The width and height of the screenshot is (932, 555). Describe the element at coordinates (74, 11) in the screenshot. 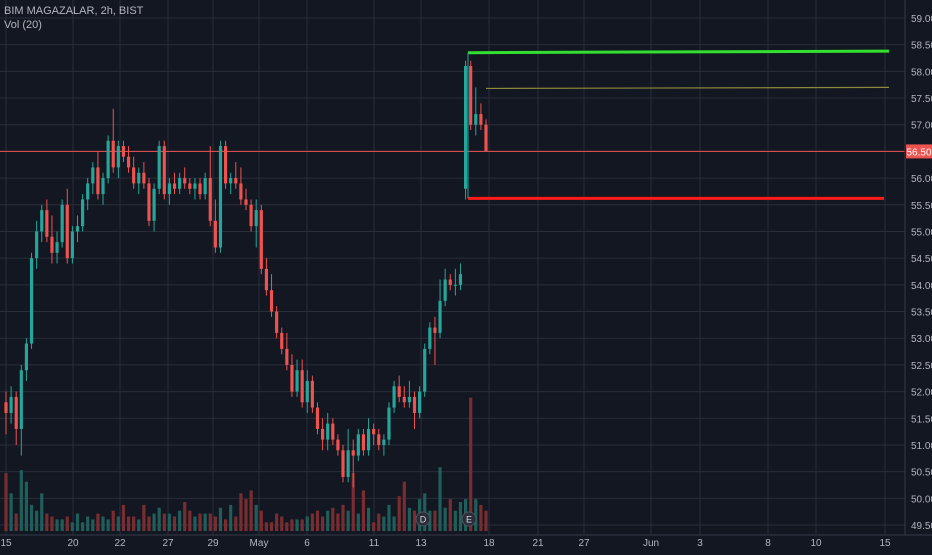

I see `symbol-title: BIM MAGAZALAR, 2h, BIST` at that location.